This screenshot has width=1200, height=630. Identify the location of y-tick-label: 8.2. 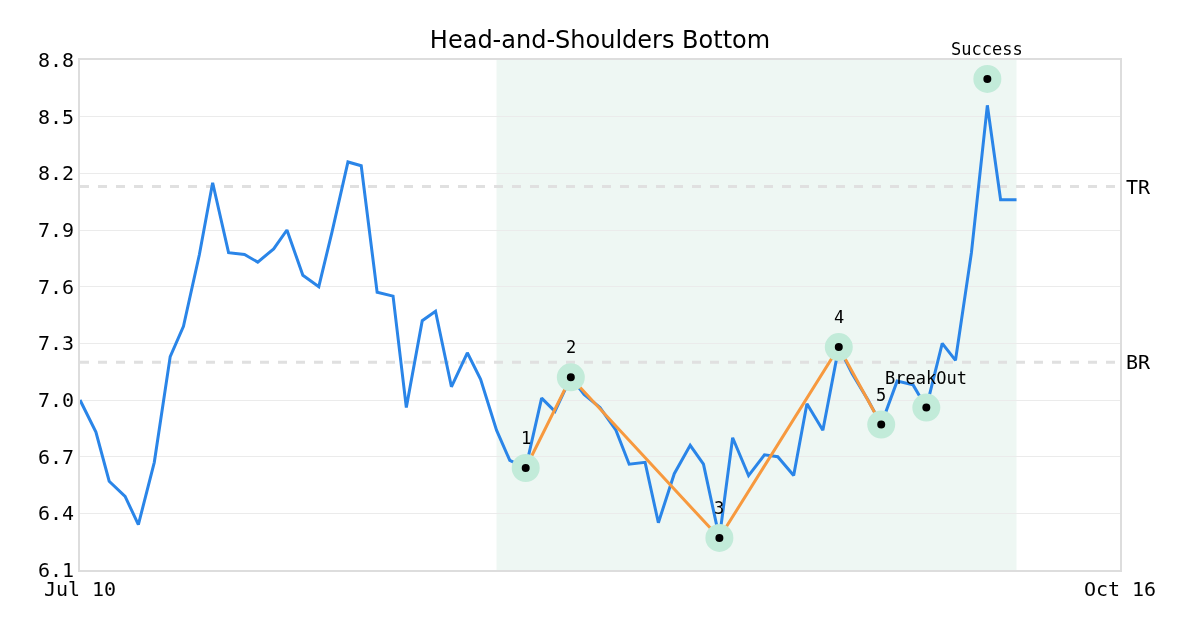
(55, 173).